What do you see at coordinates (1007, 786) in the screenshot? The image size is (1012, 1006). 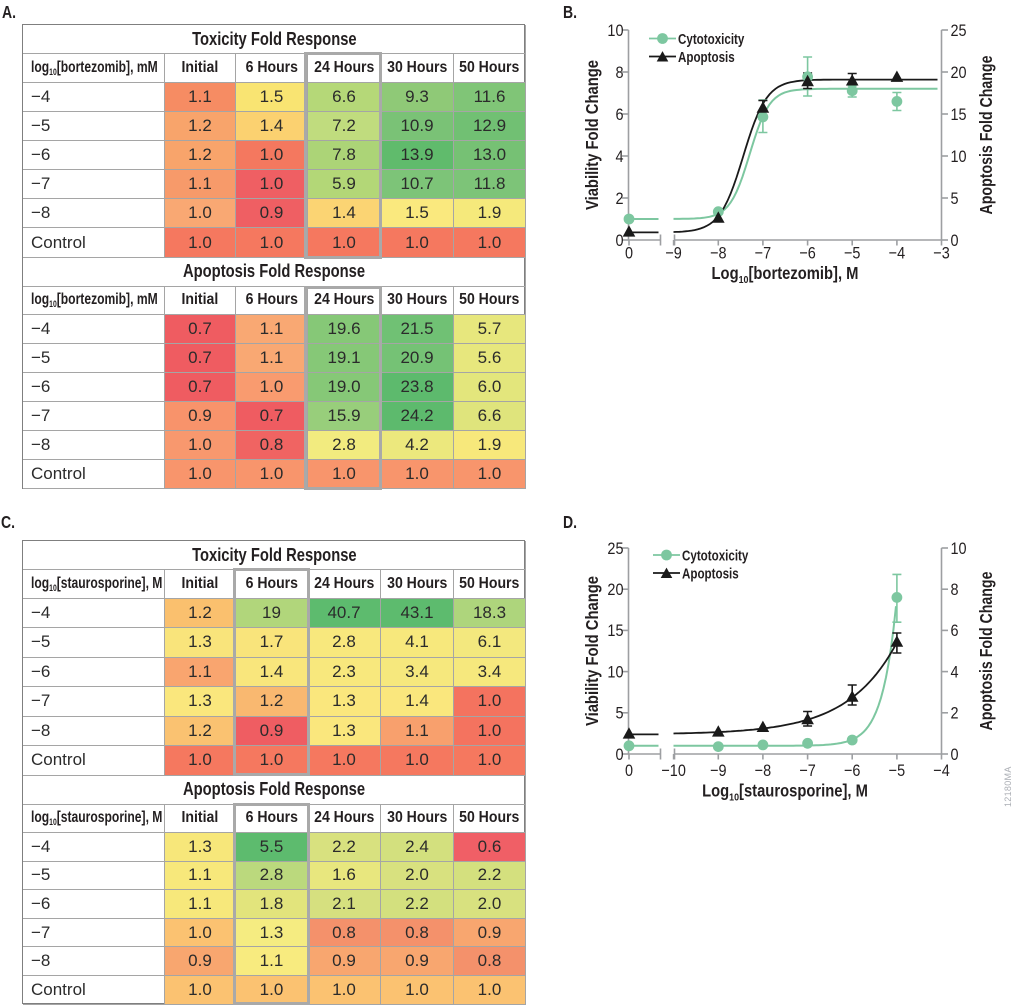 I see `svg-text: 12180MA` at bounding box center [1007, 786].